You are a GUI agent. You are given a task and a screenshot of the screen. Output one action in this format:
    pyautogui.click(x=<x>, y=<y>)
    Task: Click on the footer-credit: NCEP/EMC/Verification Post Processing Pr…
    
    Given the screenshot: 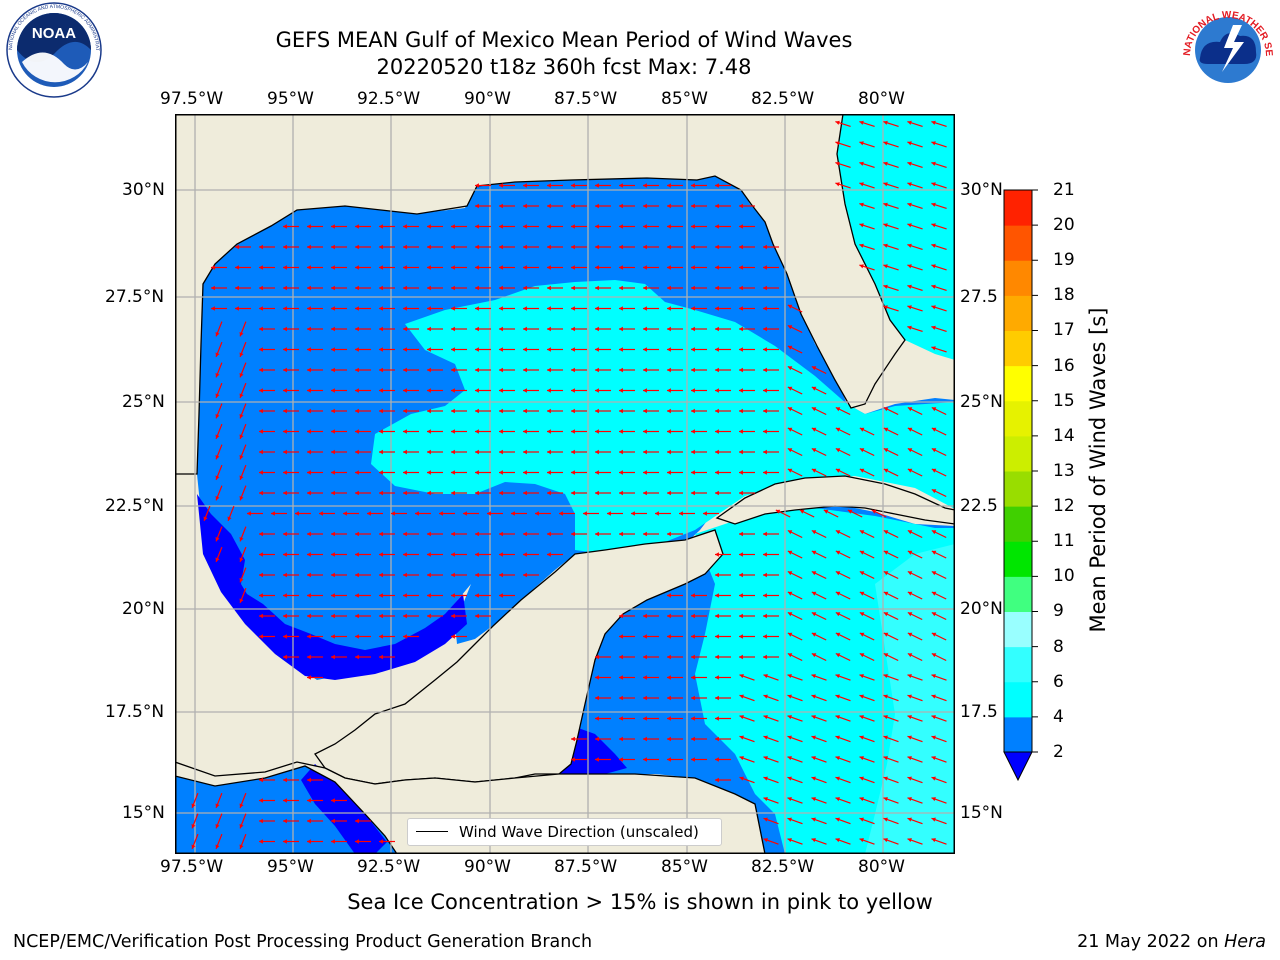 What is the action you would take?
    pyautogui.click(x=303, y=942)
    